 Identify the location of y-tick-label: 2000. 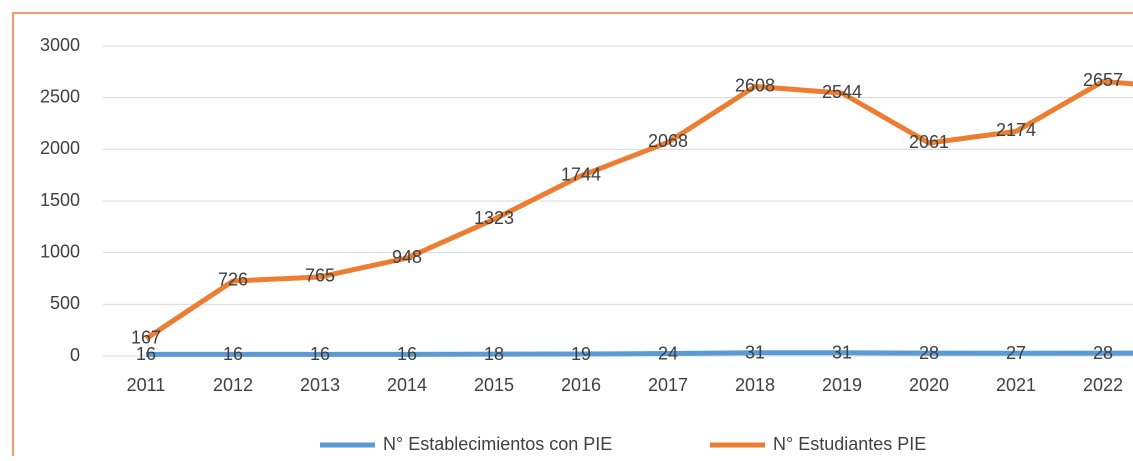
(60, 148).